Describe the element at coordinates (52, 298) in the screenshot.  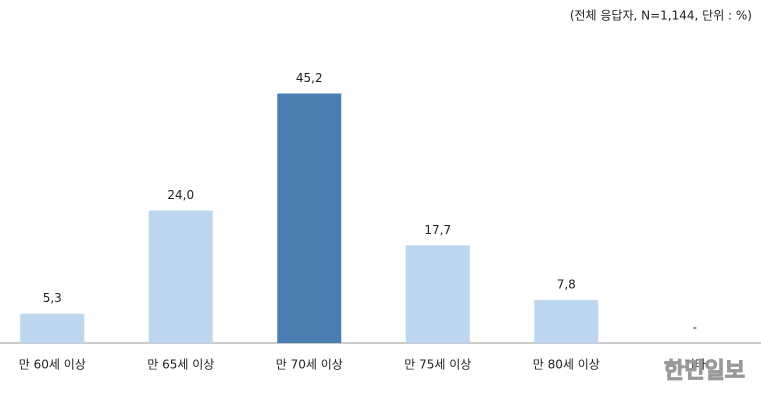
I see `value-label: 5,3` at that location.